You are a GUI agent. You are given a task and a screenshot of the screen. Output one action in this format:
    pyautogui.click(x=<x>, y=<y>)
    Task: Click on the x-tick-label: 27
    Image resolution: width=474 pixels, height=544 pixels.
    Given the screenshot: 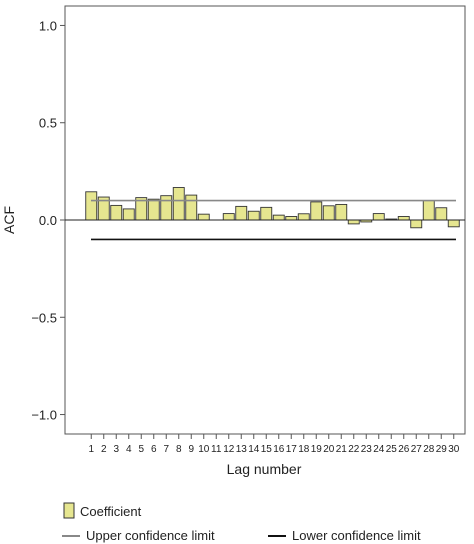 What is the action you would take?
    pyautogui.click(x=417, y=449)
    